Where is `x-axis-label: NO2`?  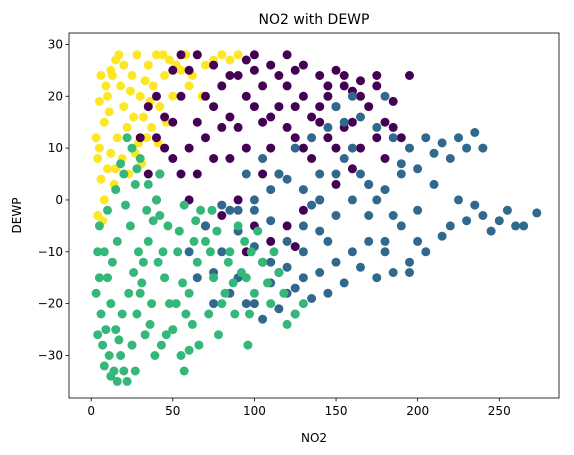
x-axis-label: NO2 is located at coordinates (314, 438).